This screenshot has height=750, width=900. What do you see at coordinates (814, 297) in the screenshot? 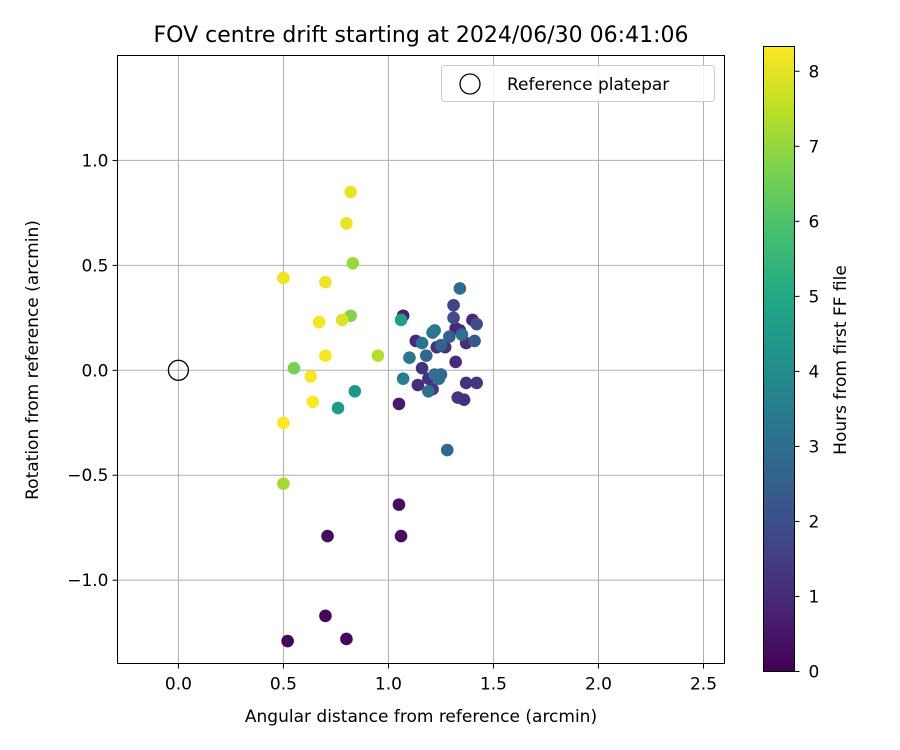
I see `colorbar-tick-label: 5` at bounding box center [814, 297].